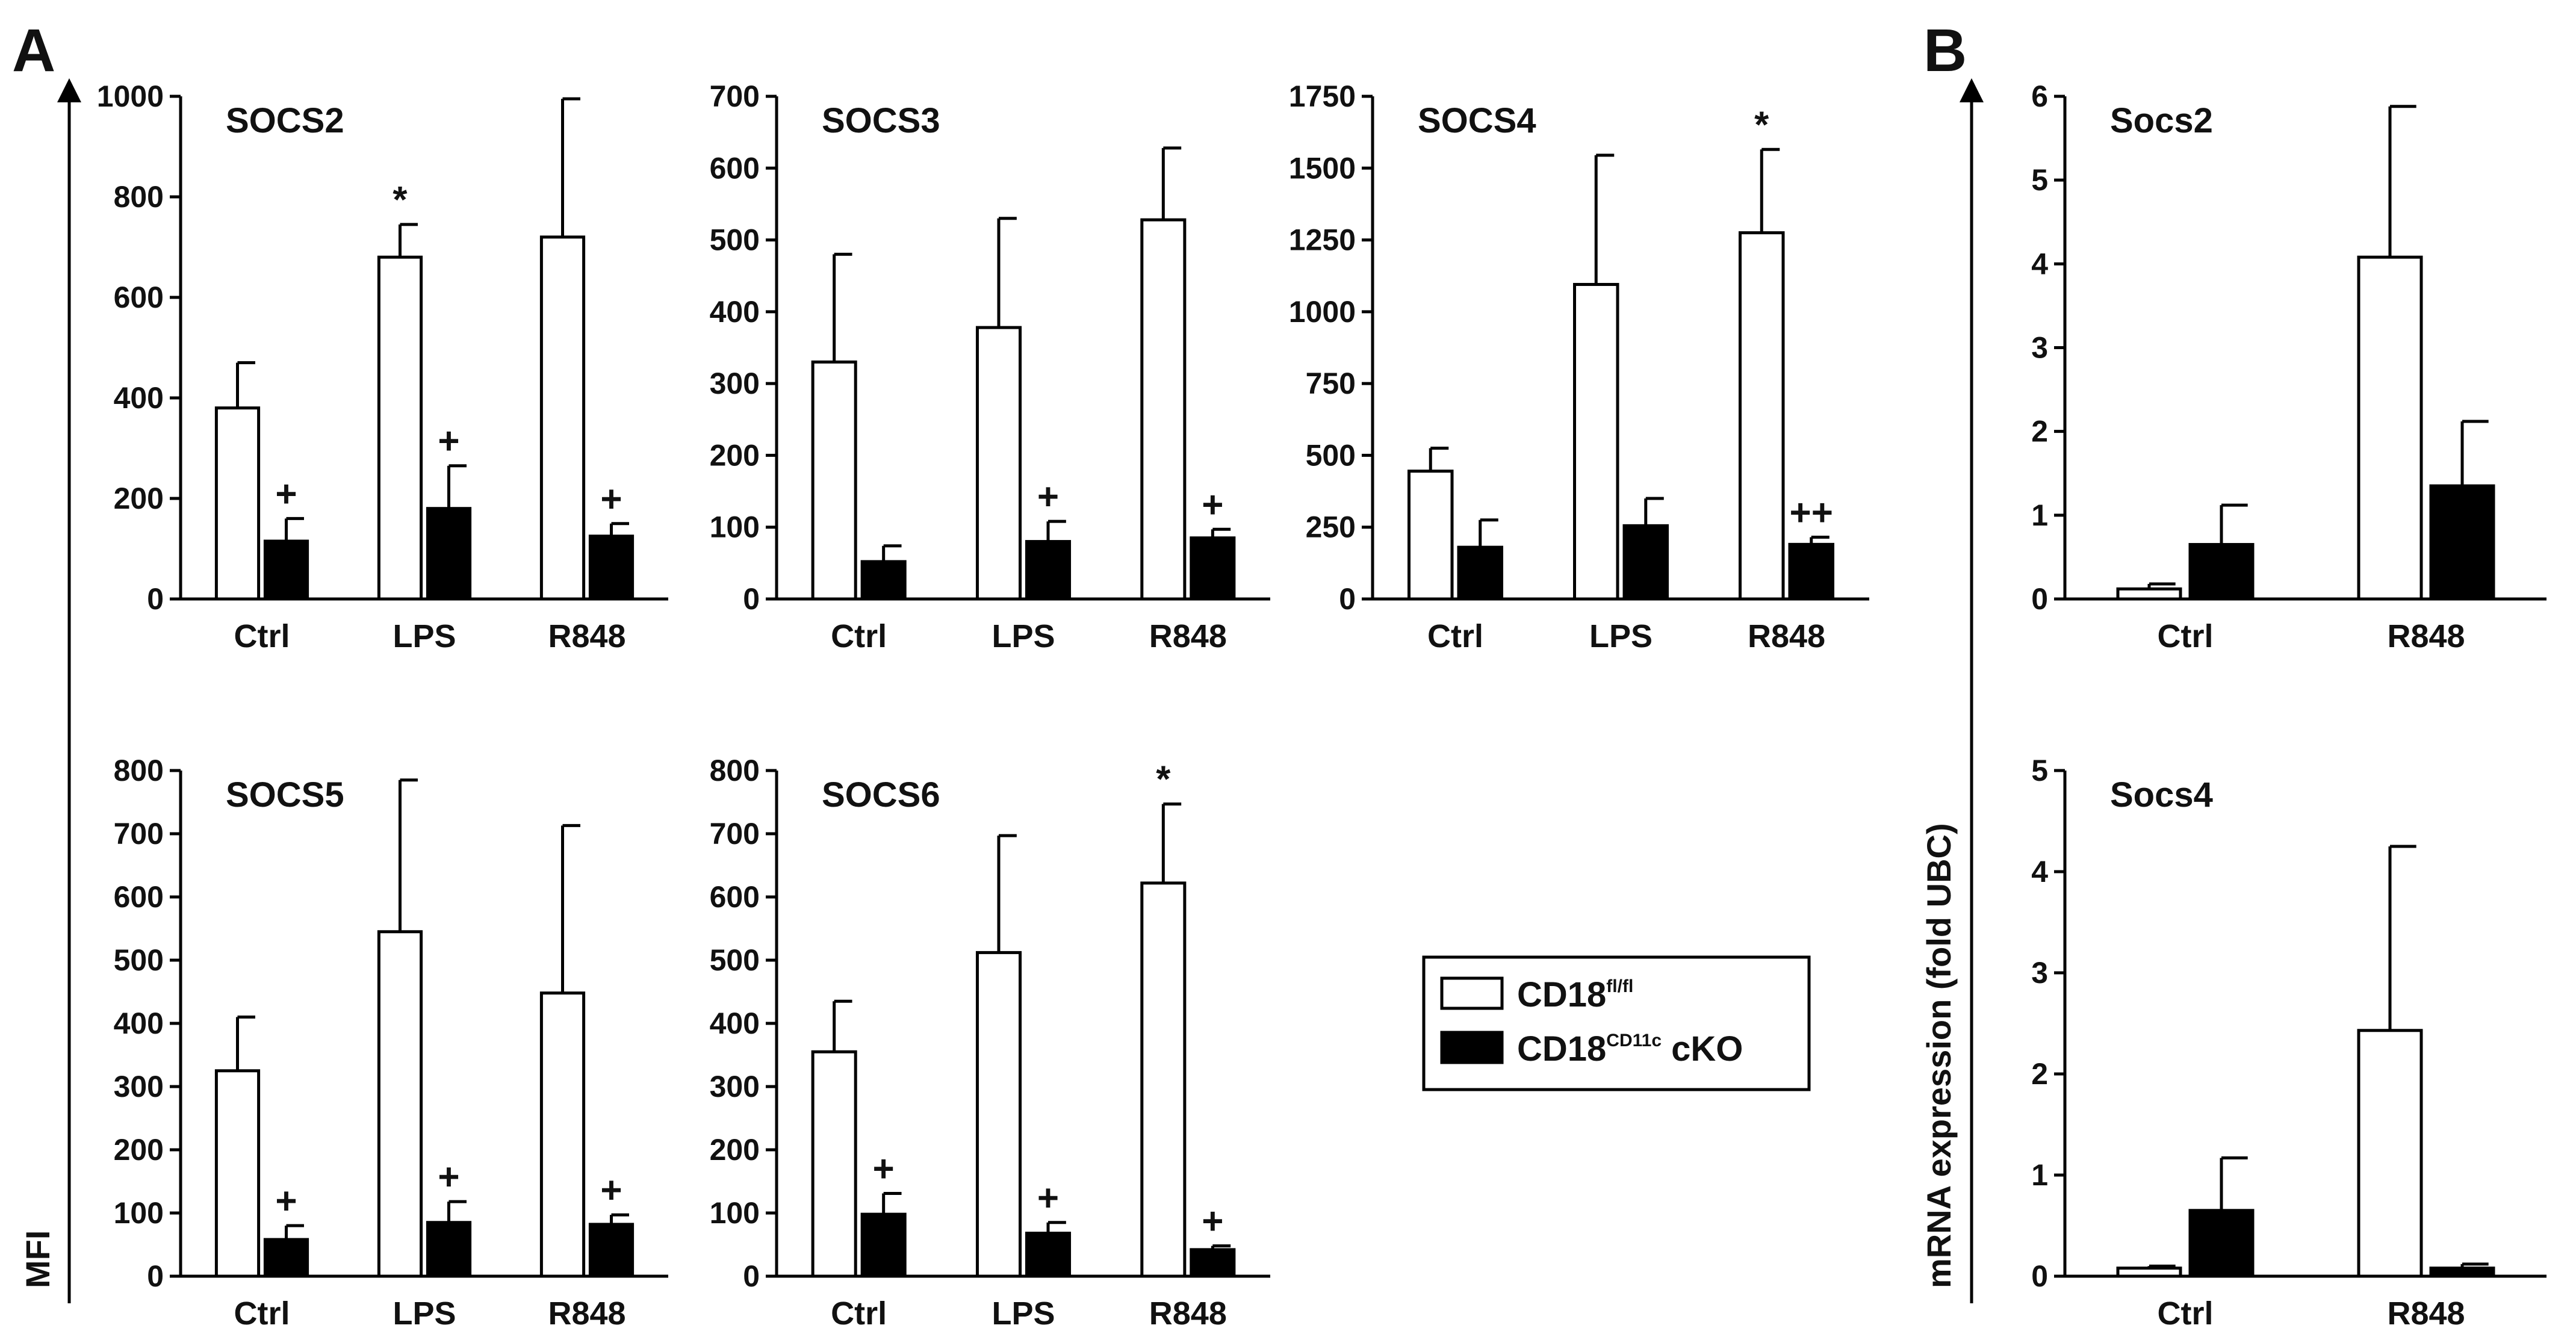  What do you see at coordinates (262, 1314) in the screenshot?
I see `socs5-category-label: Ctrl` at bounding box center [262, 1314].